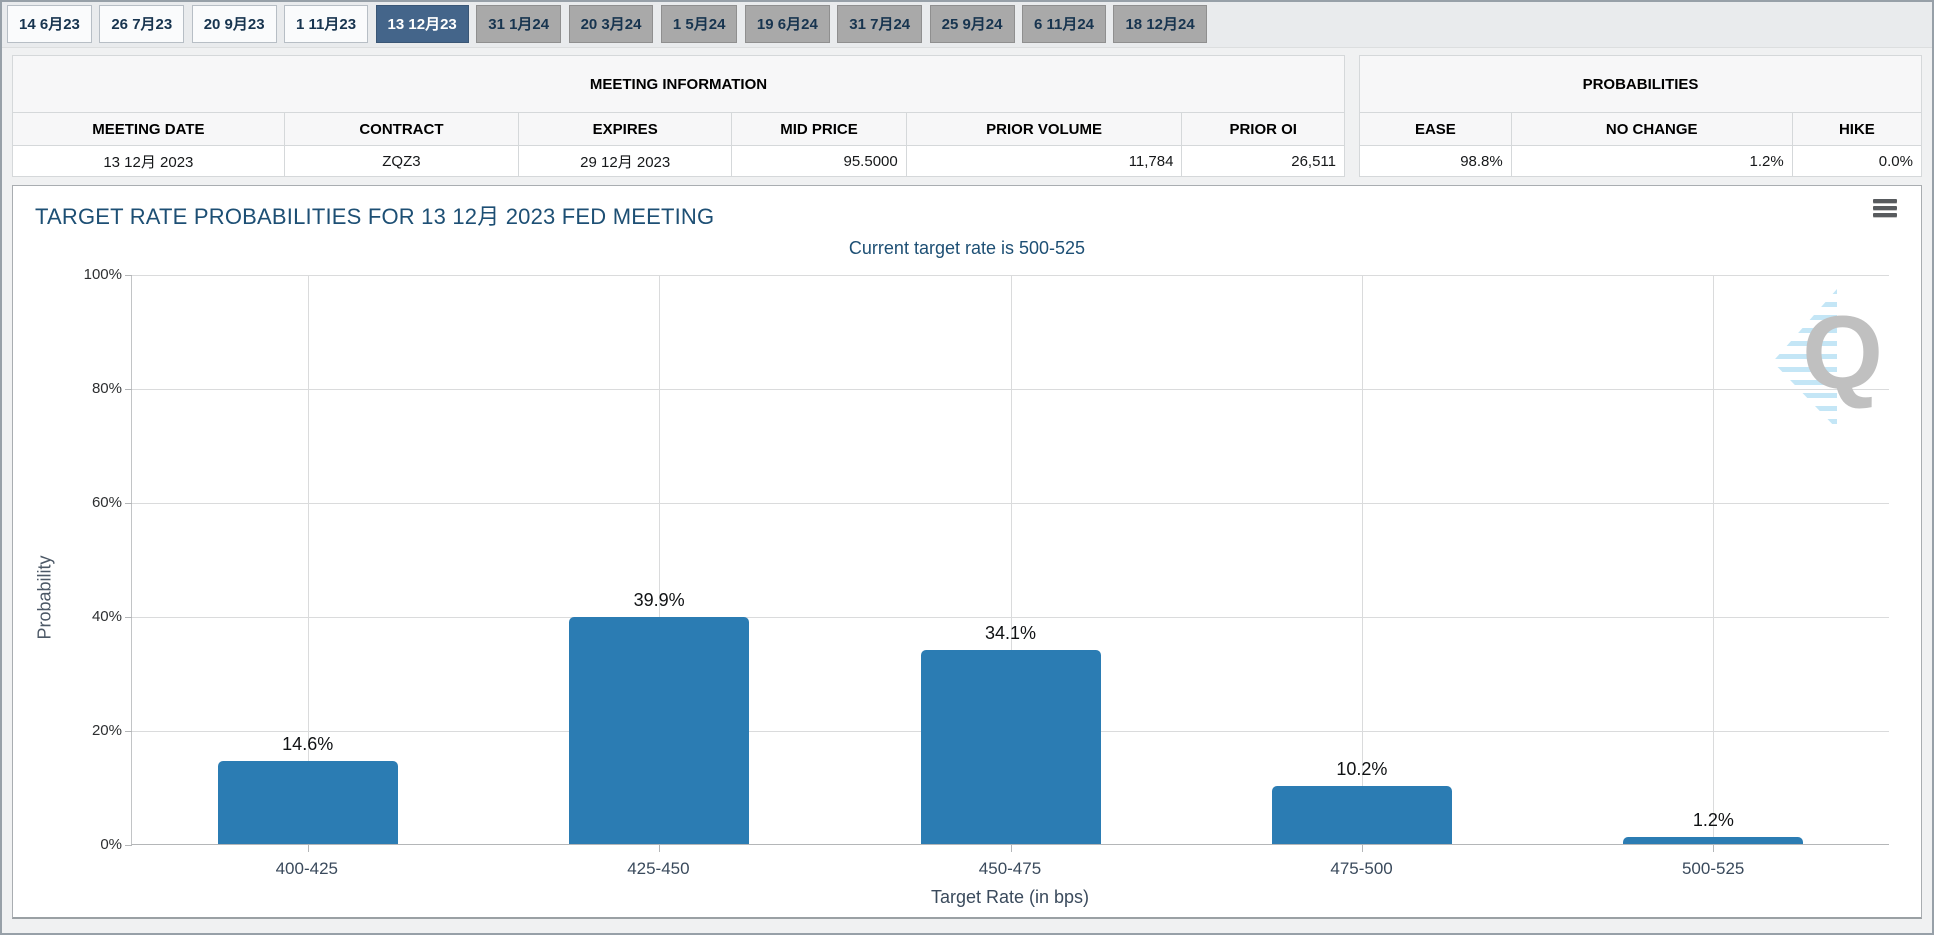 This screenshot has height=935, width=1934. What do you see at coordinates (880, 24) in the screenshot?
I see `tab-31-7-24: 31 7月24` at bounding box center [880, 24].